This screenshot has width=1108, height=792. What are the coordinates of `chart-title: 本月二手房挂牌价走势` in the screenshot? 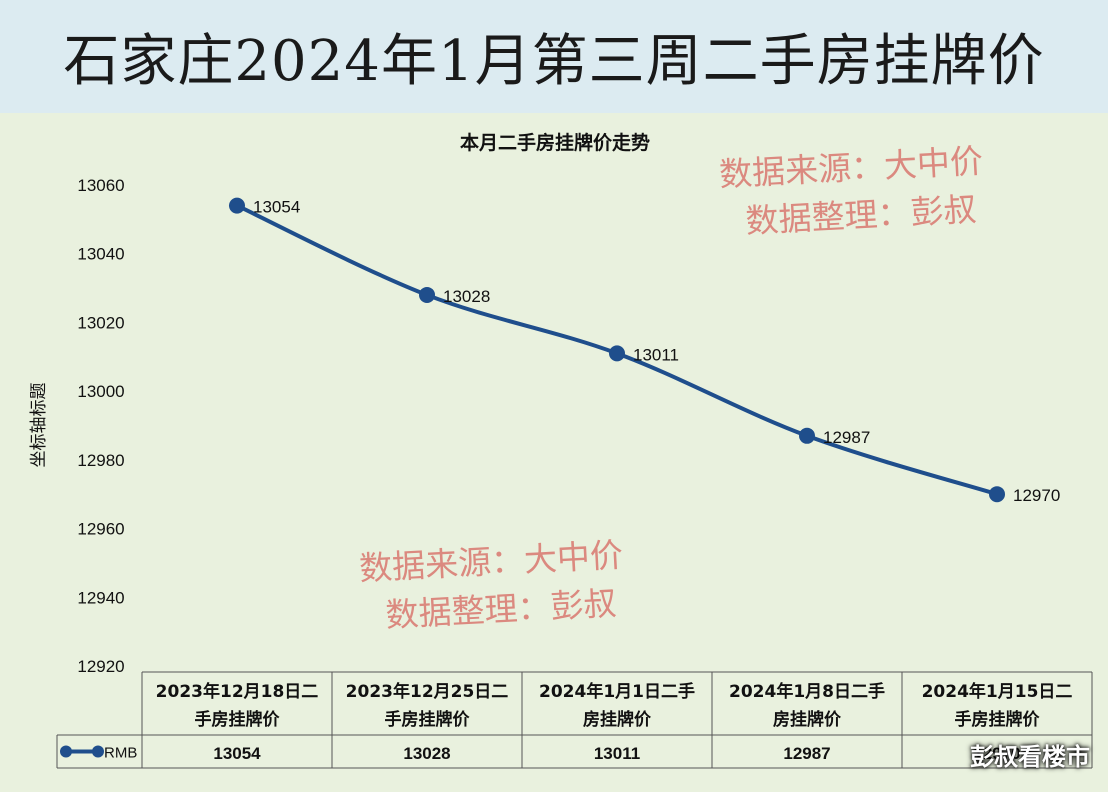 It's located at (555, 142).